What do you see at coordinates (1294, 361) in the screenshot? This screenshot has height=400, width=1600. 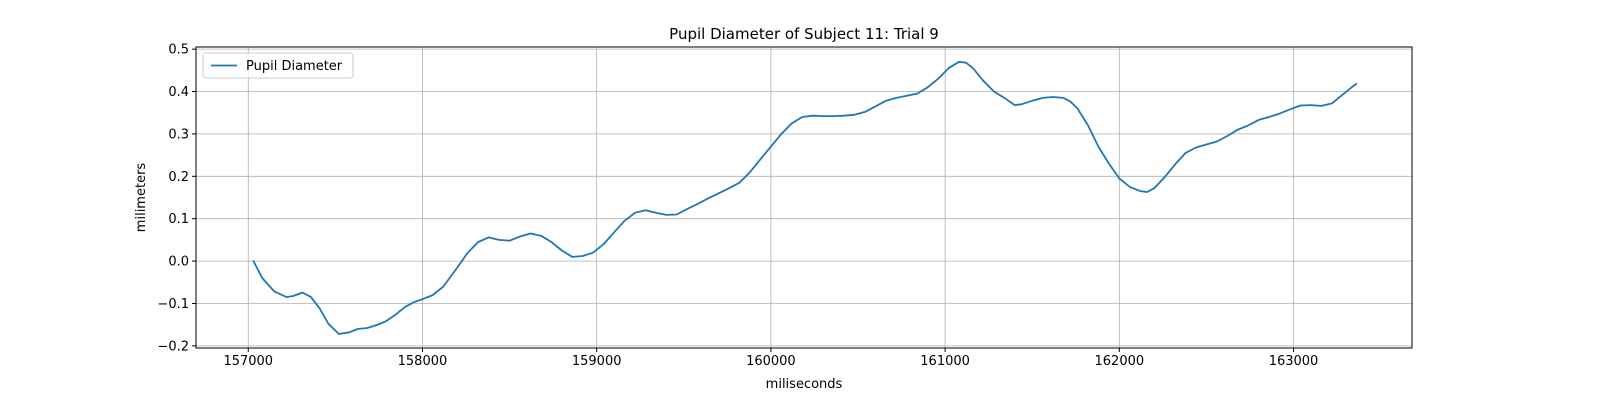 I see `x-tick-label: 163000` at bounding box center [1294, 361].